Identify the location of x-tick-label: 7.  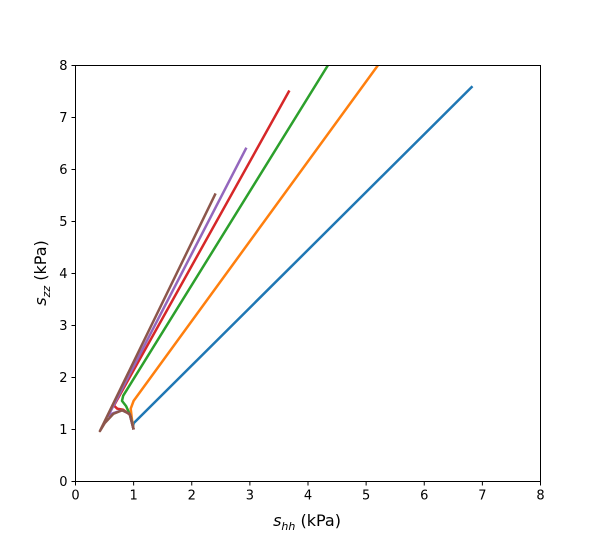
(482, 496).